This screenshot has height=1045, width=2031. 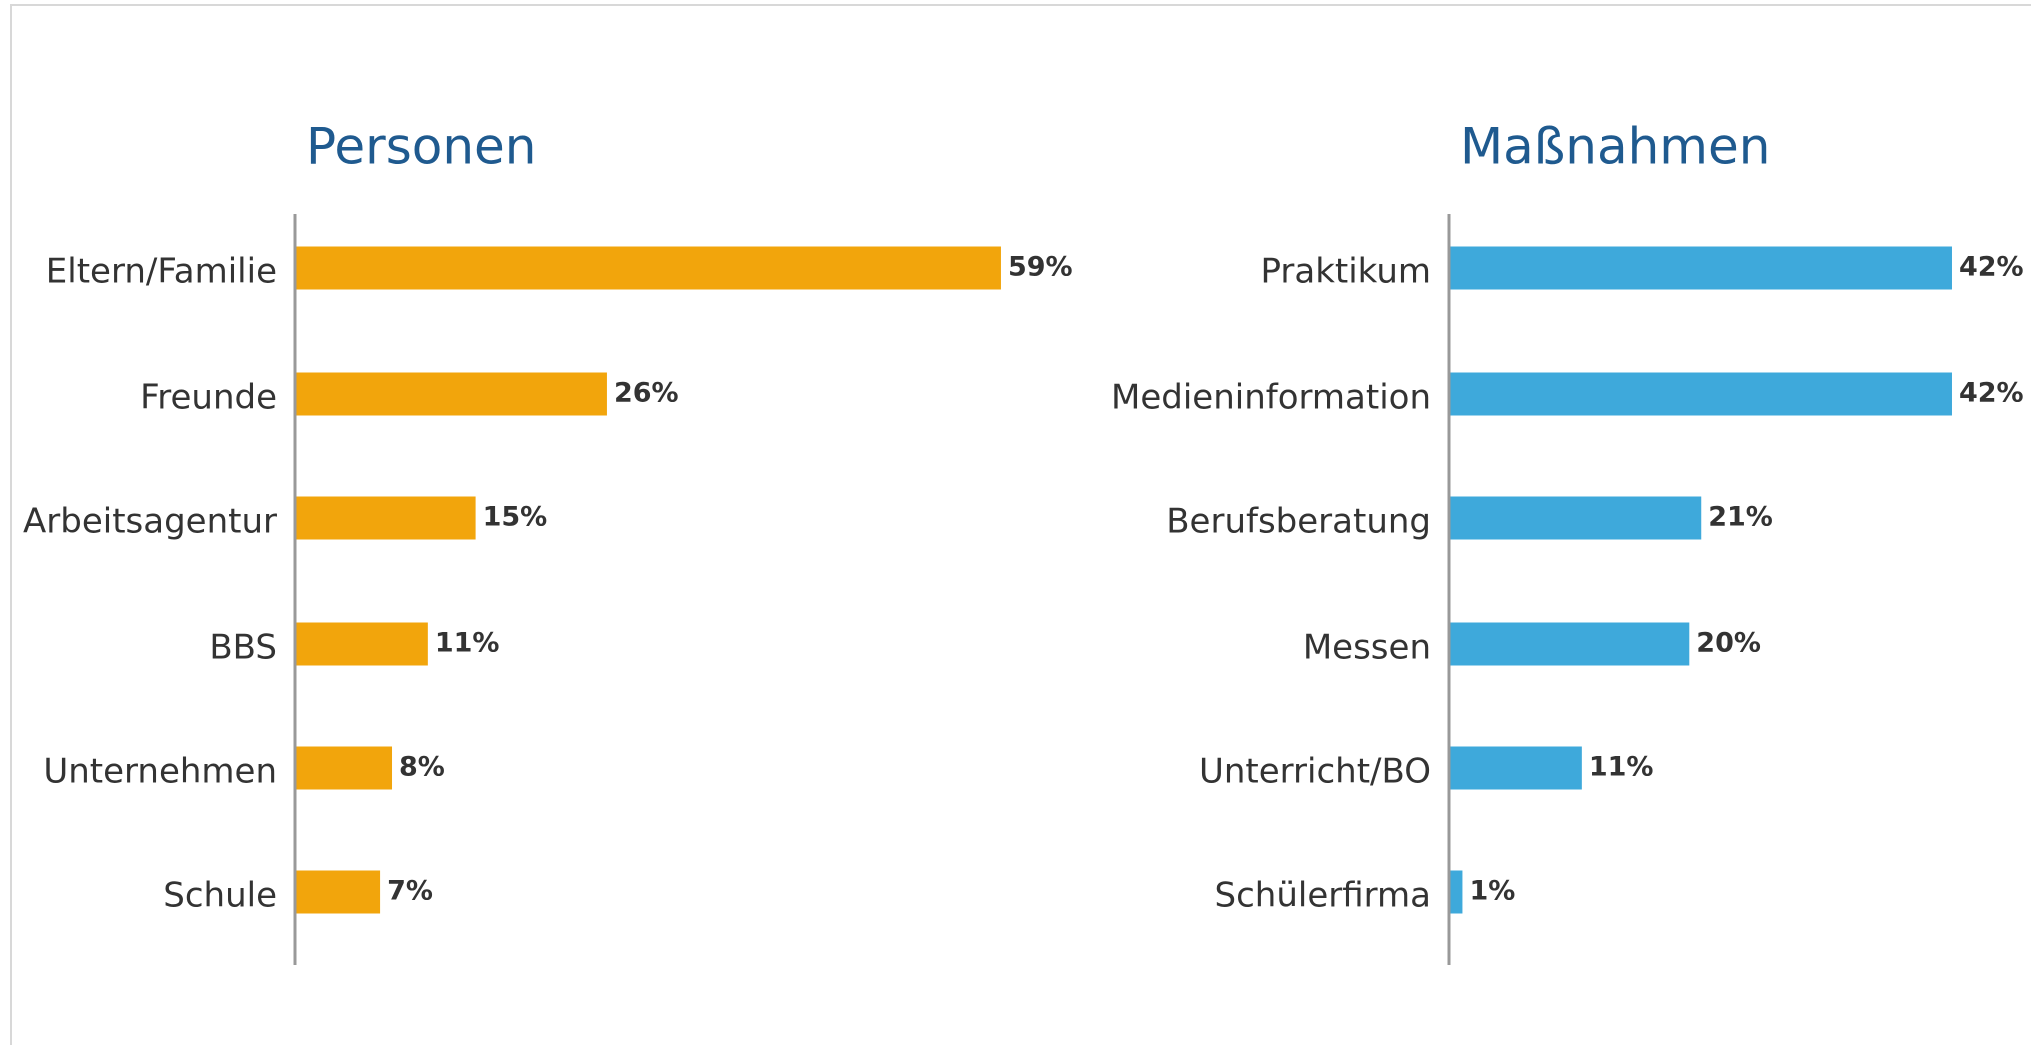 What do you see at coordinates (1040, 267) in the screenshot?
I see `value-label: 59%` at bounding box center [1040, 267].